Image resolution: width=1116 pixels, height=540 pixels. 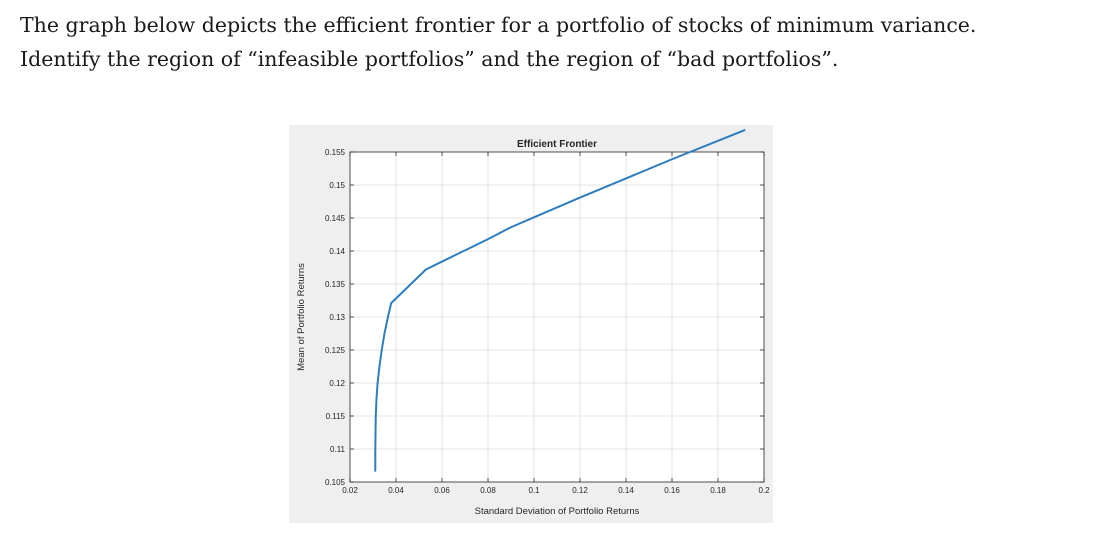 I want to click on y-tick-label: 0.125, so click(x=335, y=350).